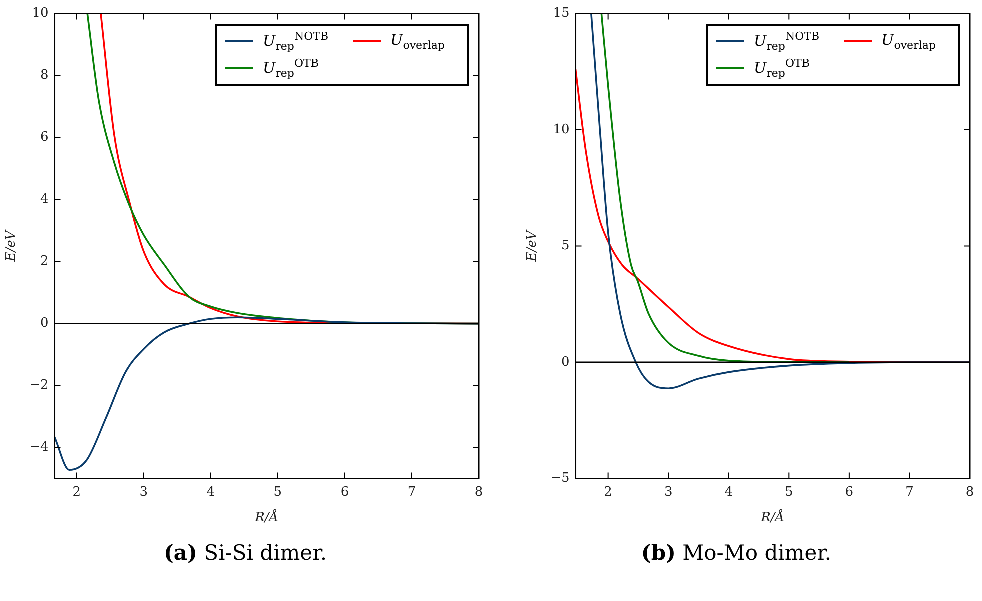  What do you see at coordinates (44, 200) in the screenshot?
I see `y-tick-label: 4` at bounding box center [44, 200].